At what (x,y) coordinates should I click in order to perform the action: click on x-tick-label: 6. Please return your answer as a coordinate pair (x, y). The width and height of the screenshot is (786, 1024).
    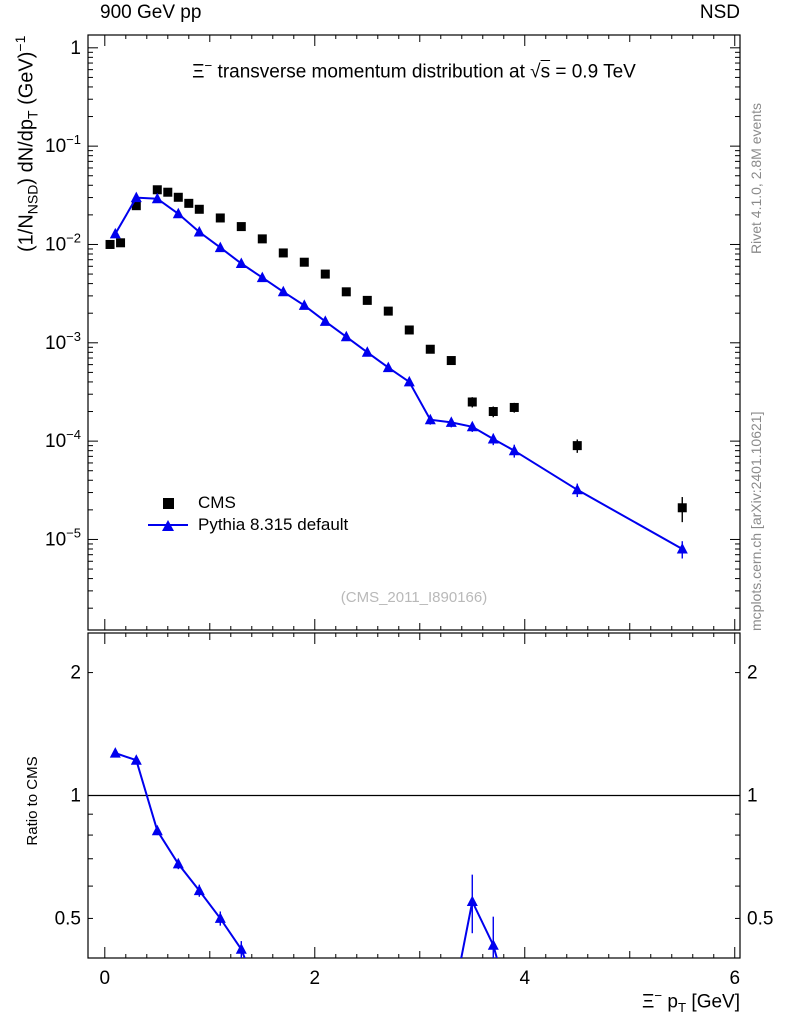
    Looking at the image, I should click on (734, 978).